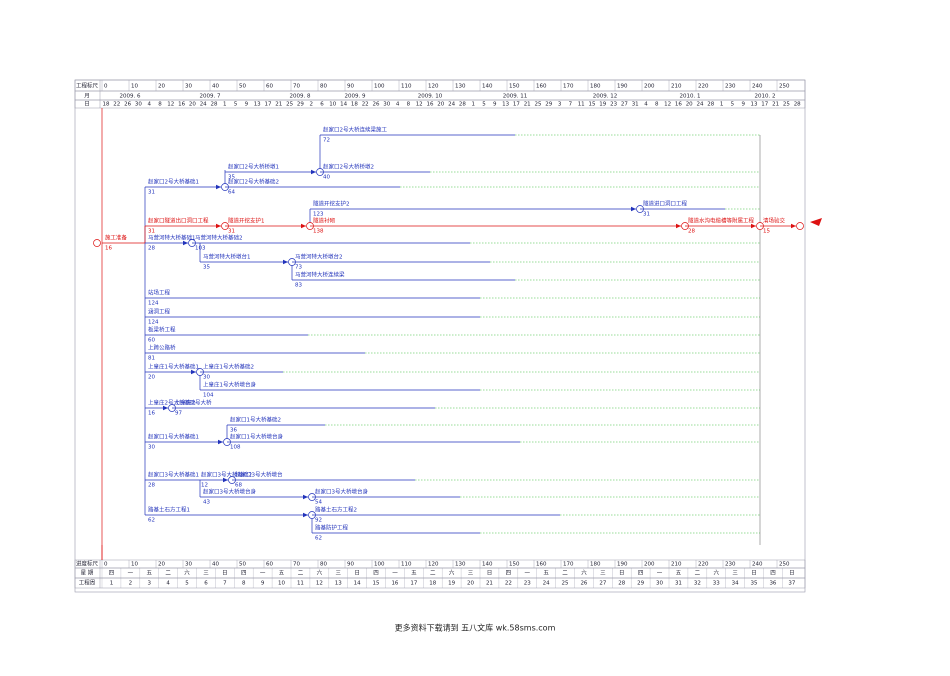  I want to click on task-duration: 73, so click(298, 268).